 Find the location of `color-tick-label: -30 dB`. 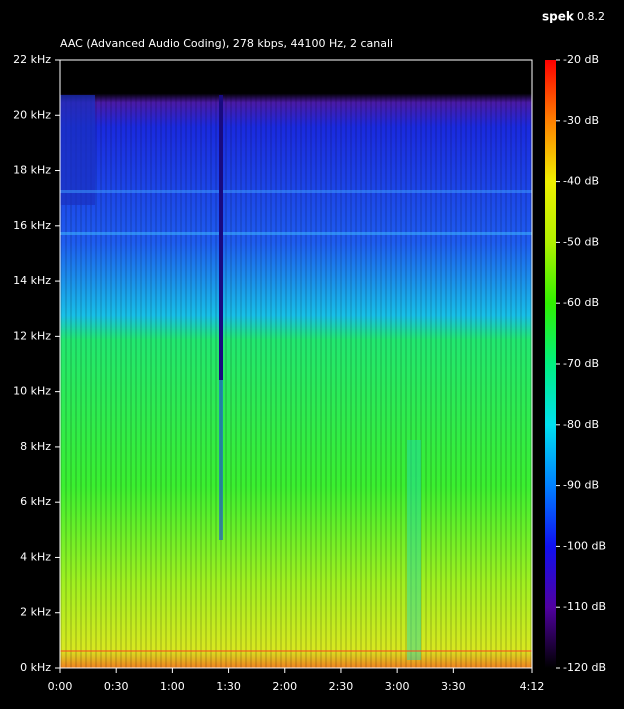

color-tick-label: -30 dB is located at coordinates (581, 120).